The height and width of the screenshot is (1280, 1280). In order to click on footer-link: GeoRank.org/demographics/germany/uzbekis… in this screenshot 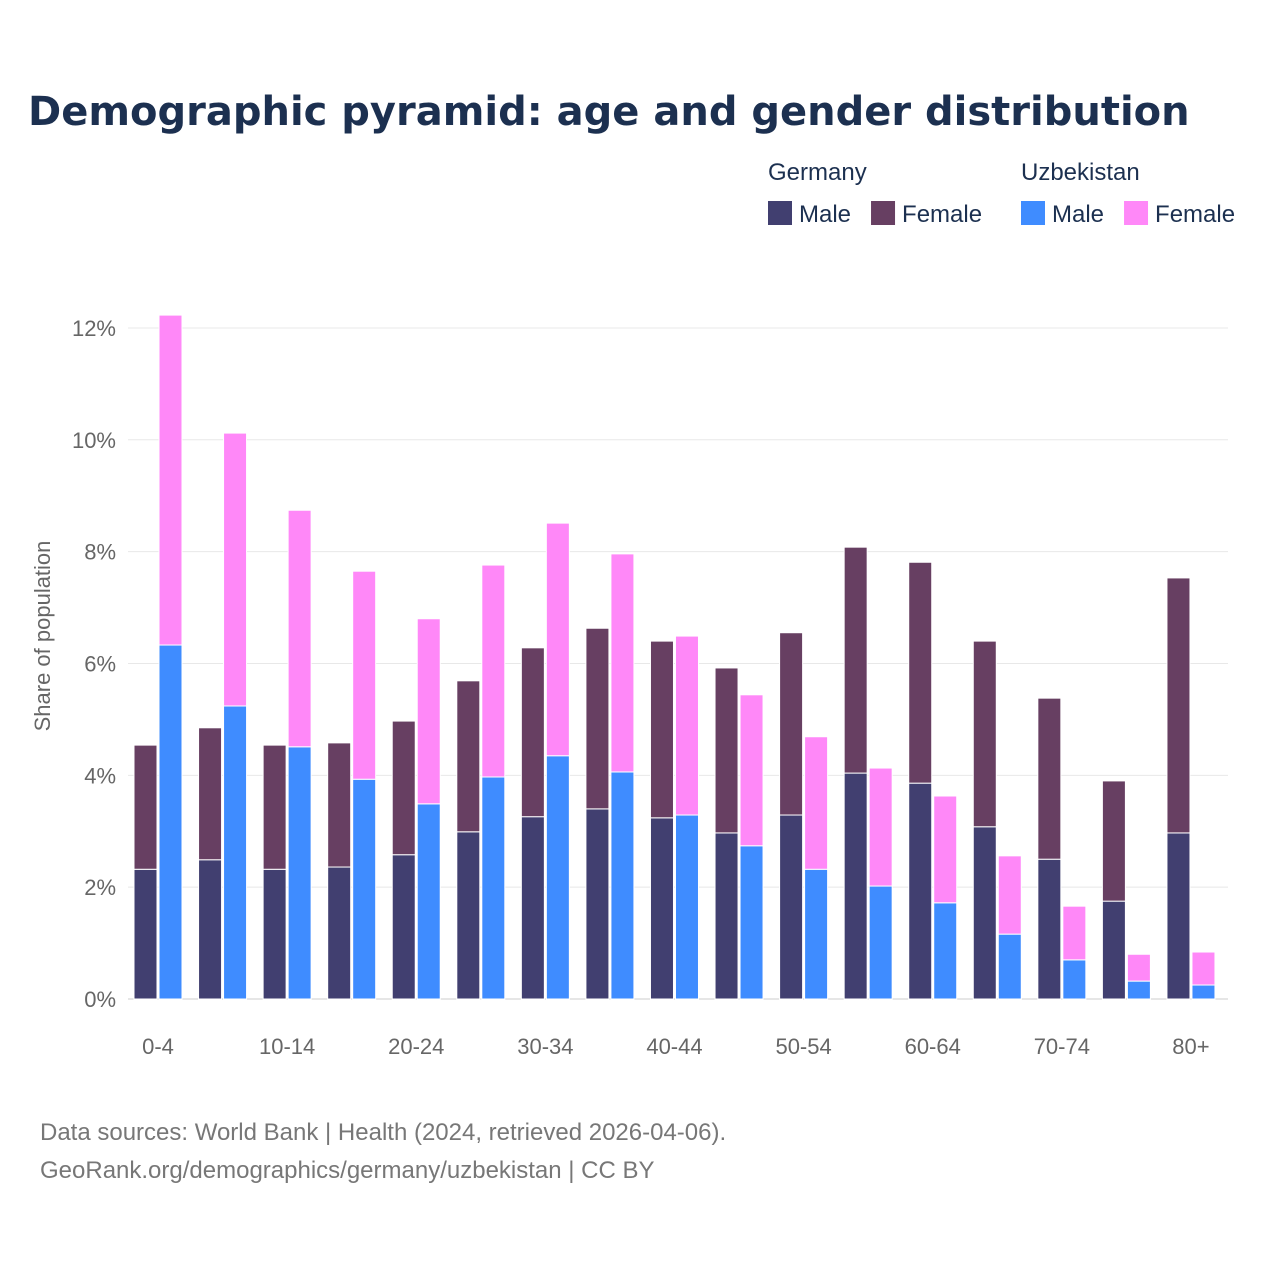, I will do `click(347, 1170)`.